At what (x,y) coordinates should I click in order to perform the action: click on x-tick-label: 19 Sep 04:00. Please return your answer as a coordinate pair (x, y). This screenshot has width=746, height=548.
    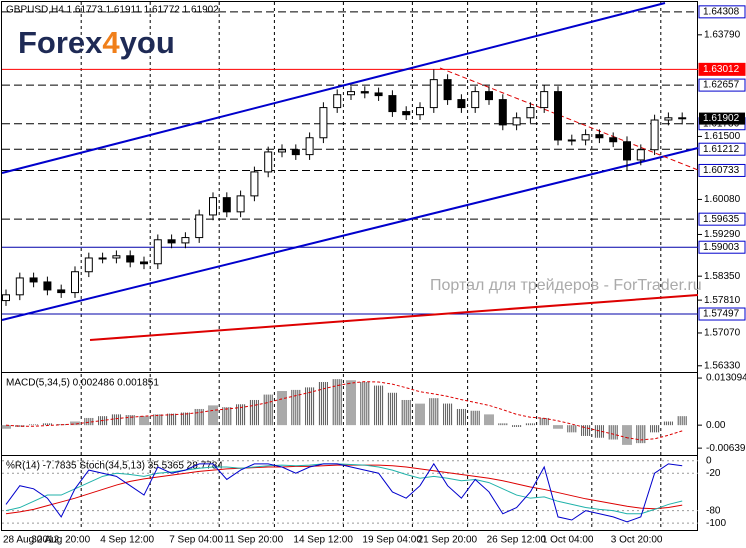
    Looking at the image, I should click on (392, 540).